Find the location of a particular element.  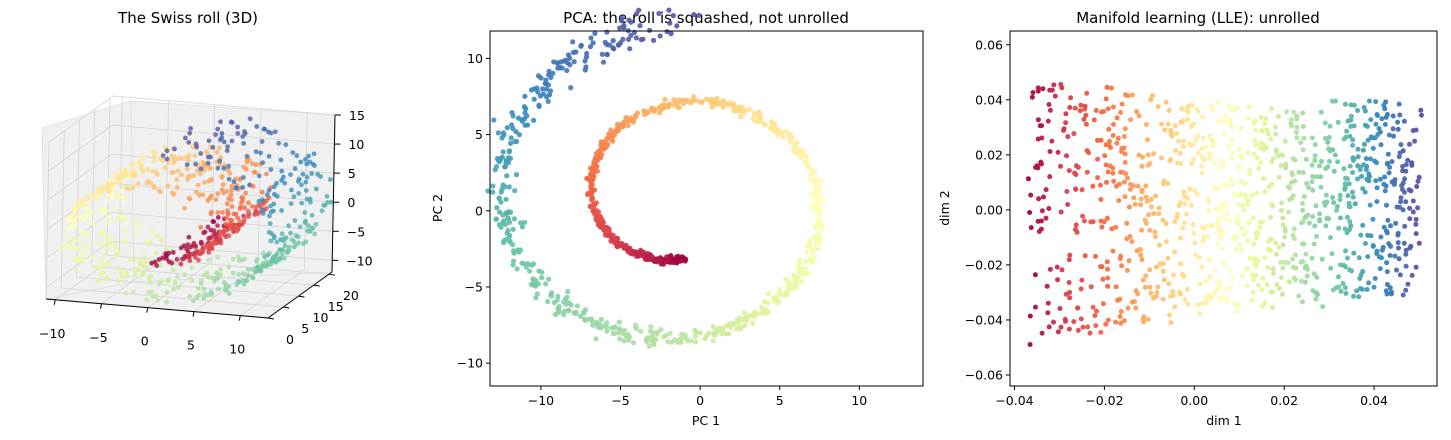

z-tick-label: 0 is located at coordinates (351, 202).